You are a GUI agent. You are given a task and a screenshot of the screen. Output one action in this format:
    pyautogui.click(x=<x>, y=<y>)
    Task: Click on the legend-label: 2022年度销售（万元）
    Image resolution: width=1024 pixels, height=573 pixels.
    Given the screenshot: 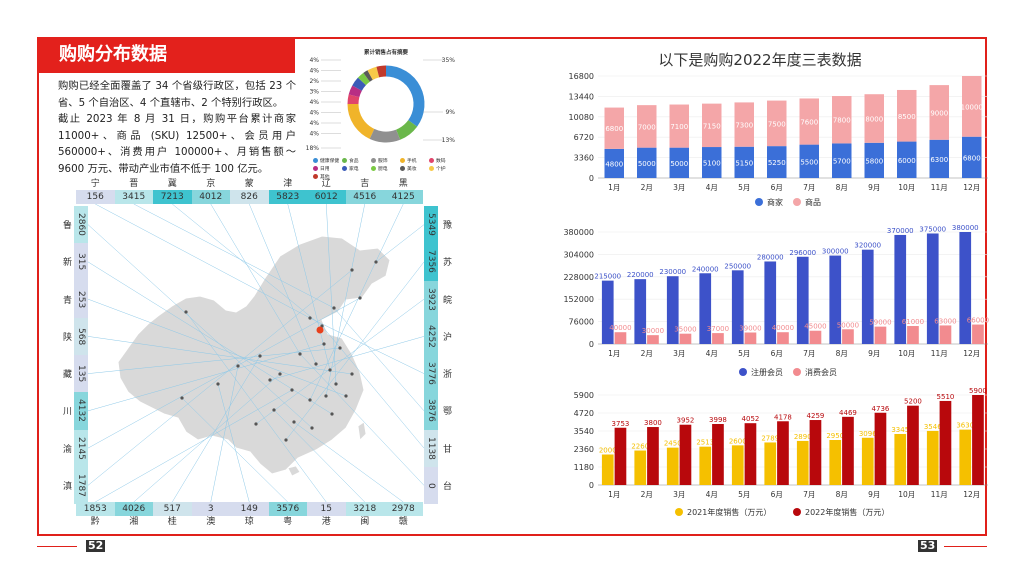 What is the action you would take?
    pyautogui.click(x=847, y=512)
    